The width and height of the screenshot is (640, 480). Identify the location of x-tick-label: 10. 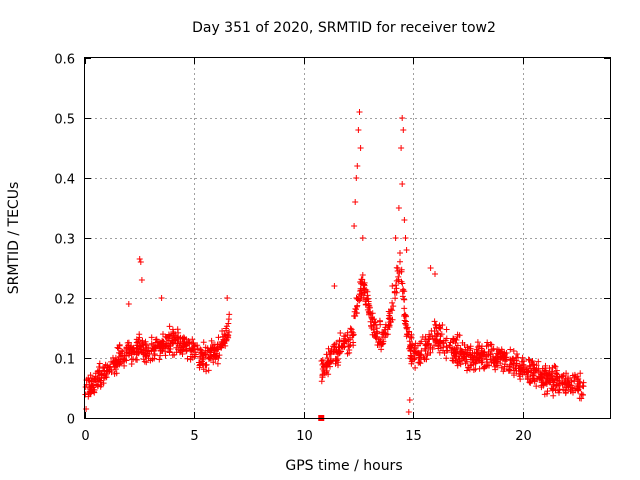
(304, 436).